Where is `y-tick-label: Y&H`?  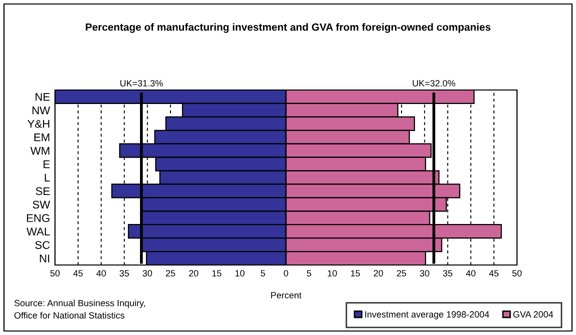 y-tick-label: Y&H is located at coordinates (39, 124).